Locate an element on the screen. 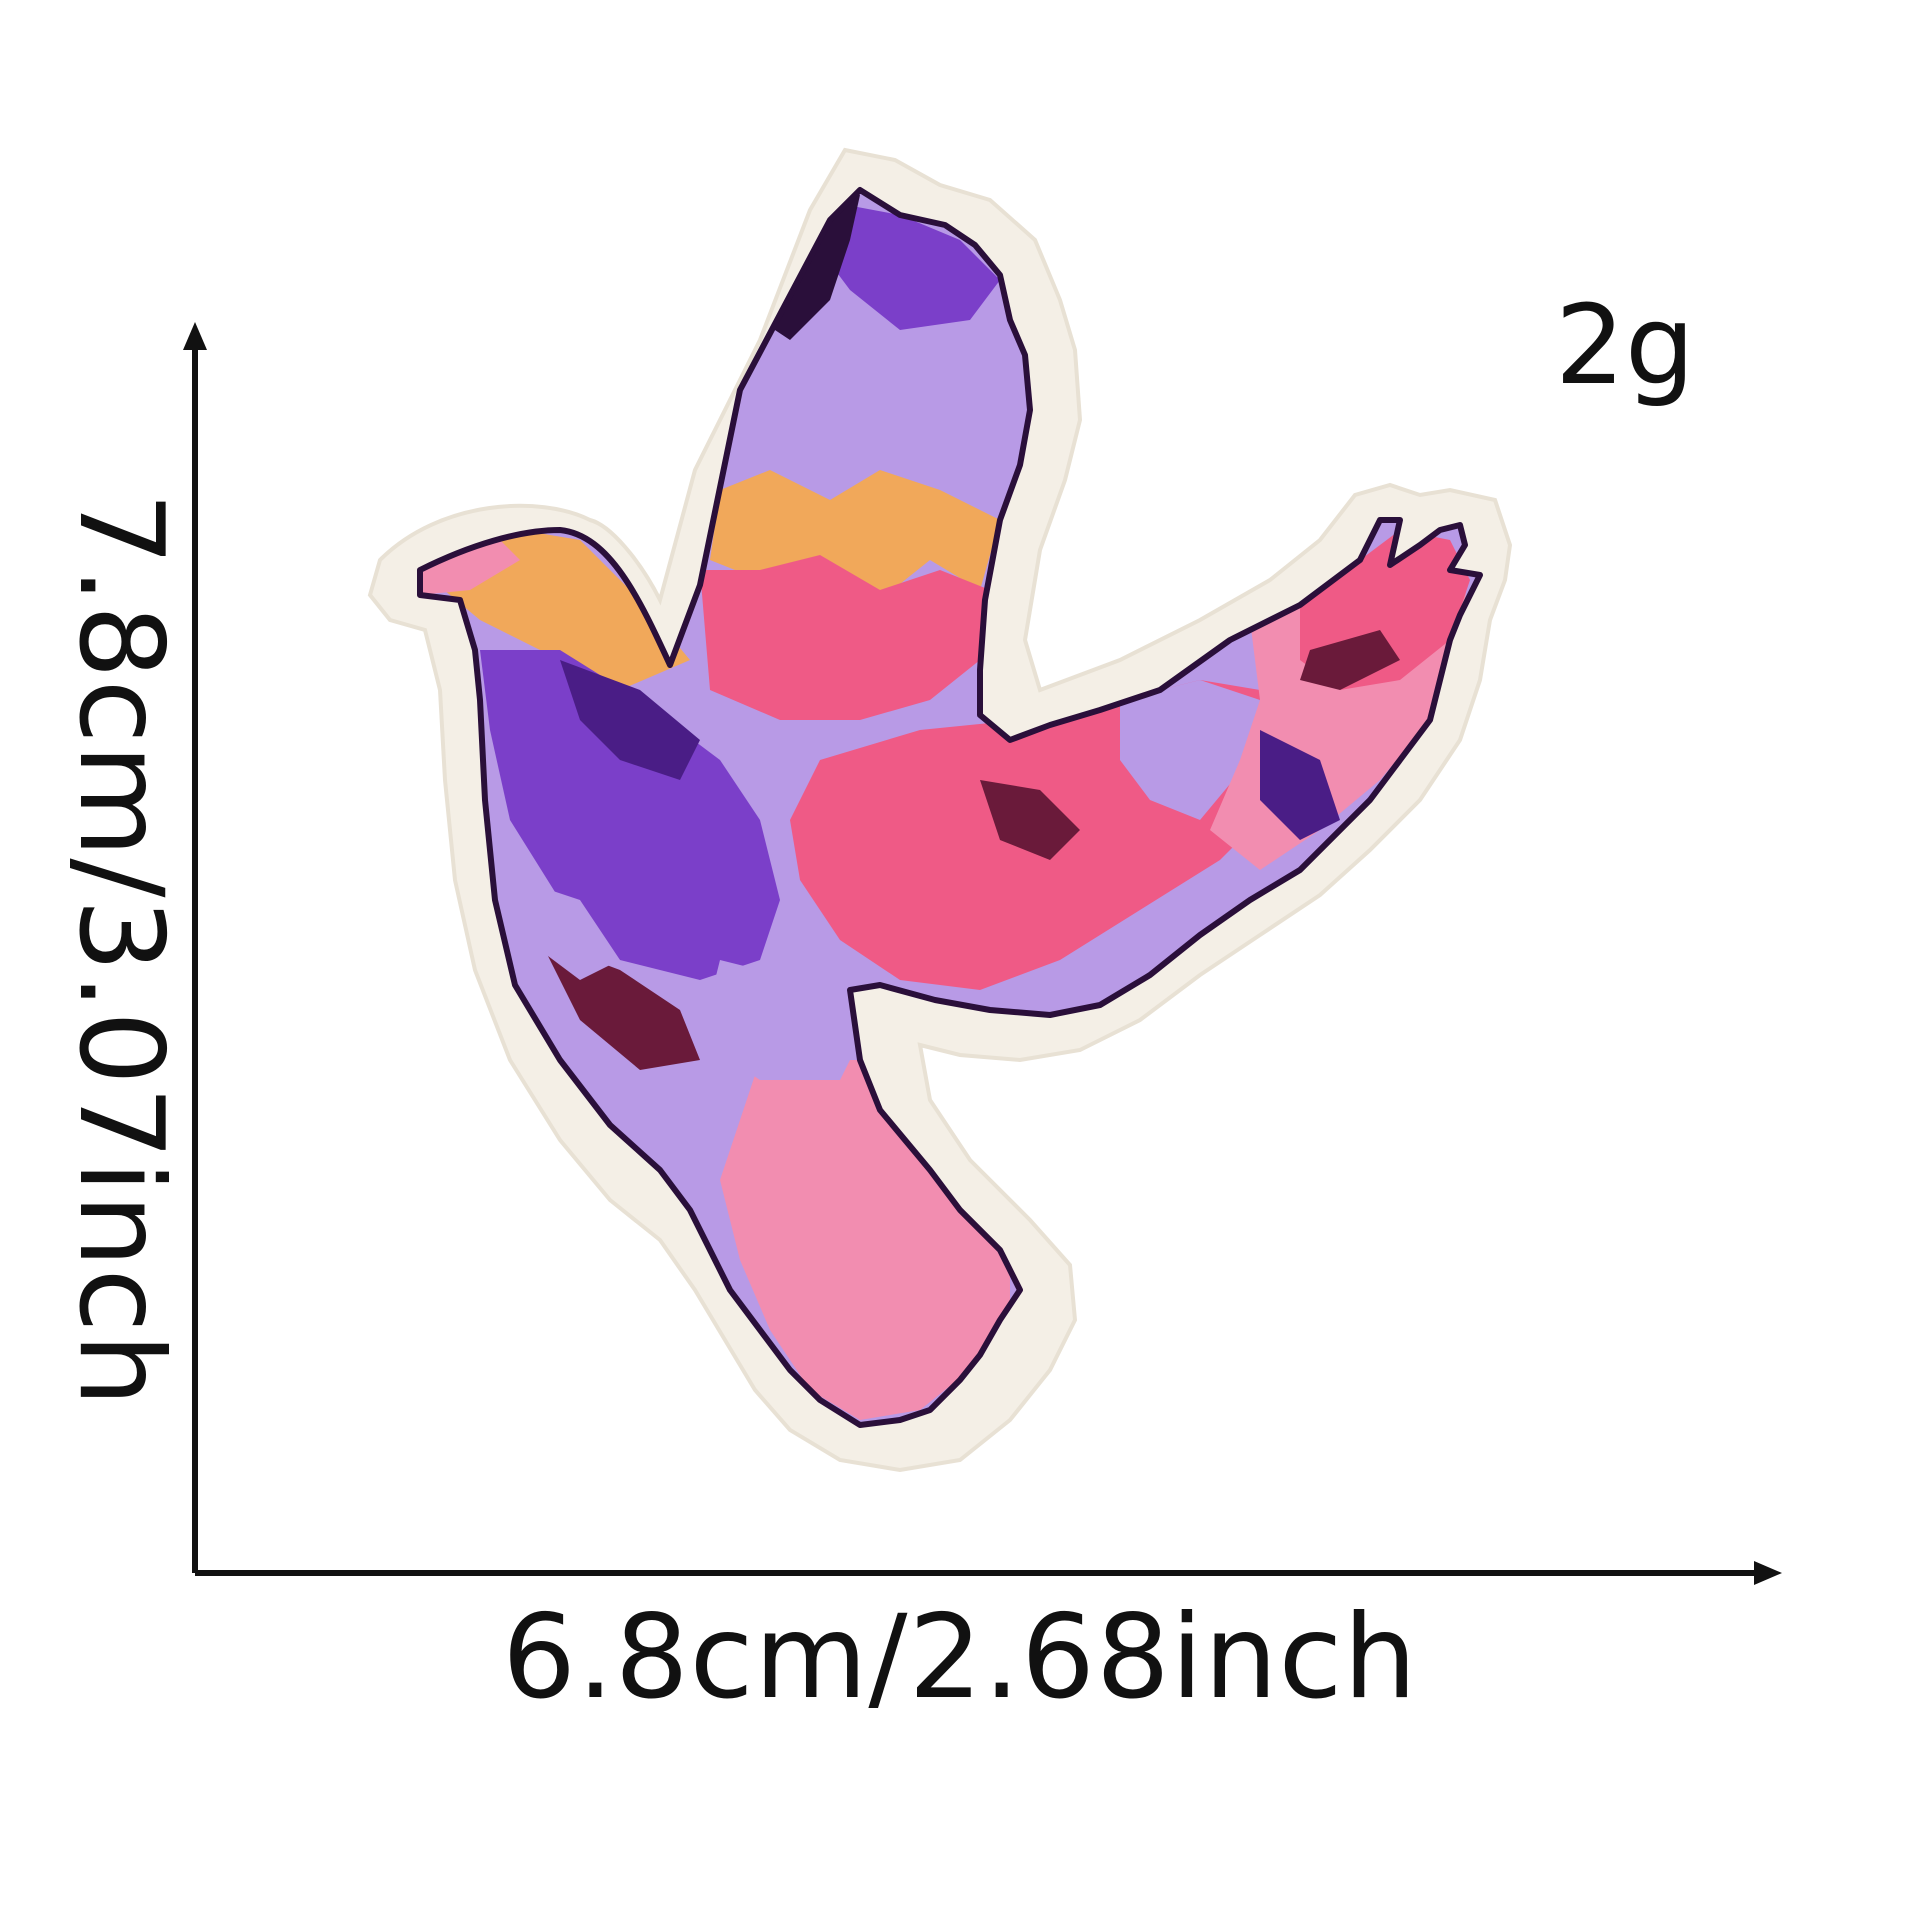 Image resolution: width=1920 pixels, height=1920 pixels. width-dimension-label: 6.8cm/2.68inch is located at coordinates (960, 1657).